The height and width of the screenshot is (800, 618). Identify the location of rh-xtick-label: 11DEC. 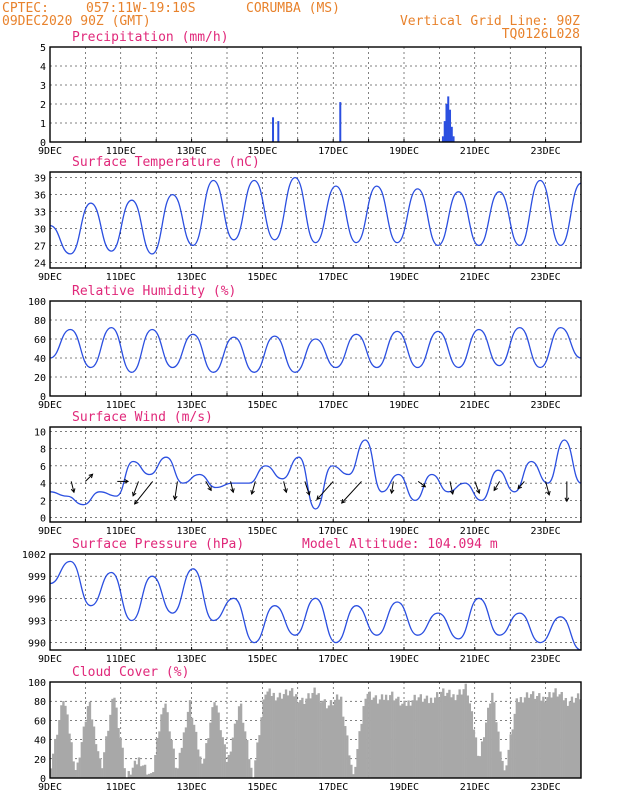
(121, 405).